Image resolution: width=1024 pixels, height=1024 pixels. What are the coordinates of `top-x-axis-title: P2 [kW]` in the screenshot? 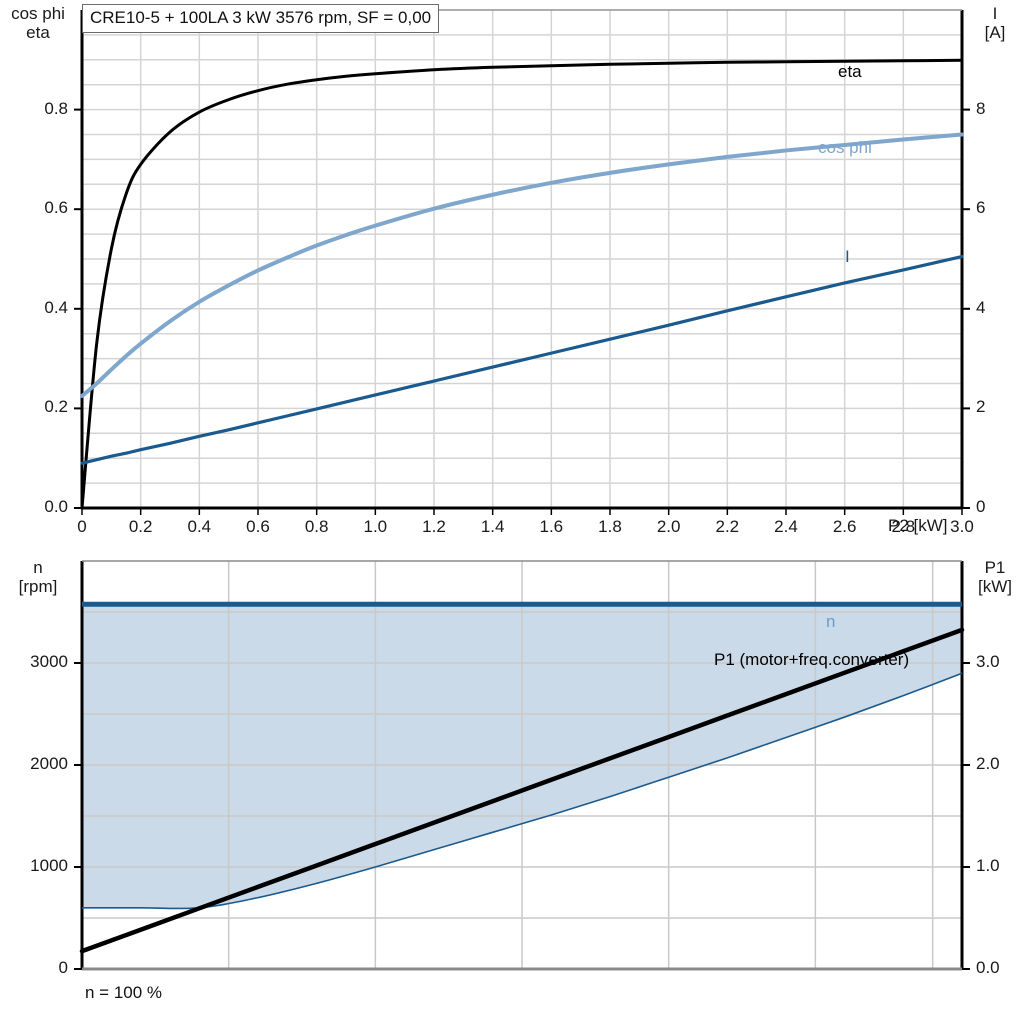 It's located at (918, 525).